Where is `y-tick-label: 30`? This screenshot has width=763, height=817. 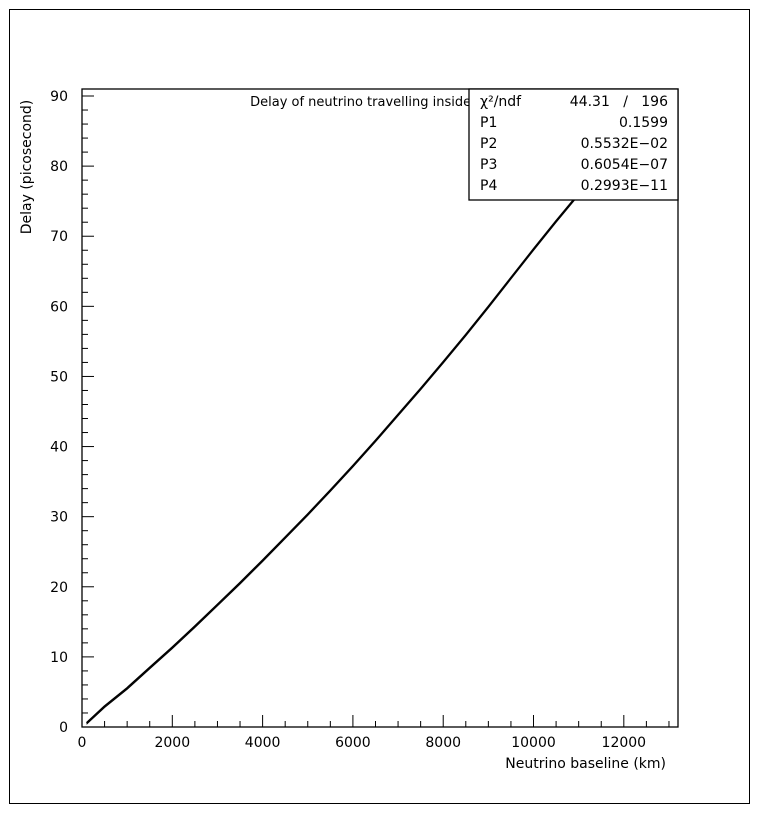 y-tick-label: 30 is located at coordinates (59, 518).